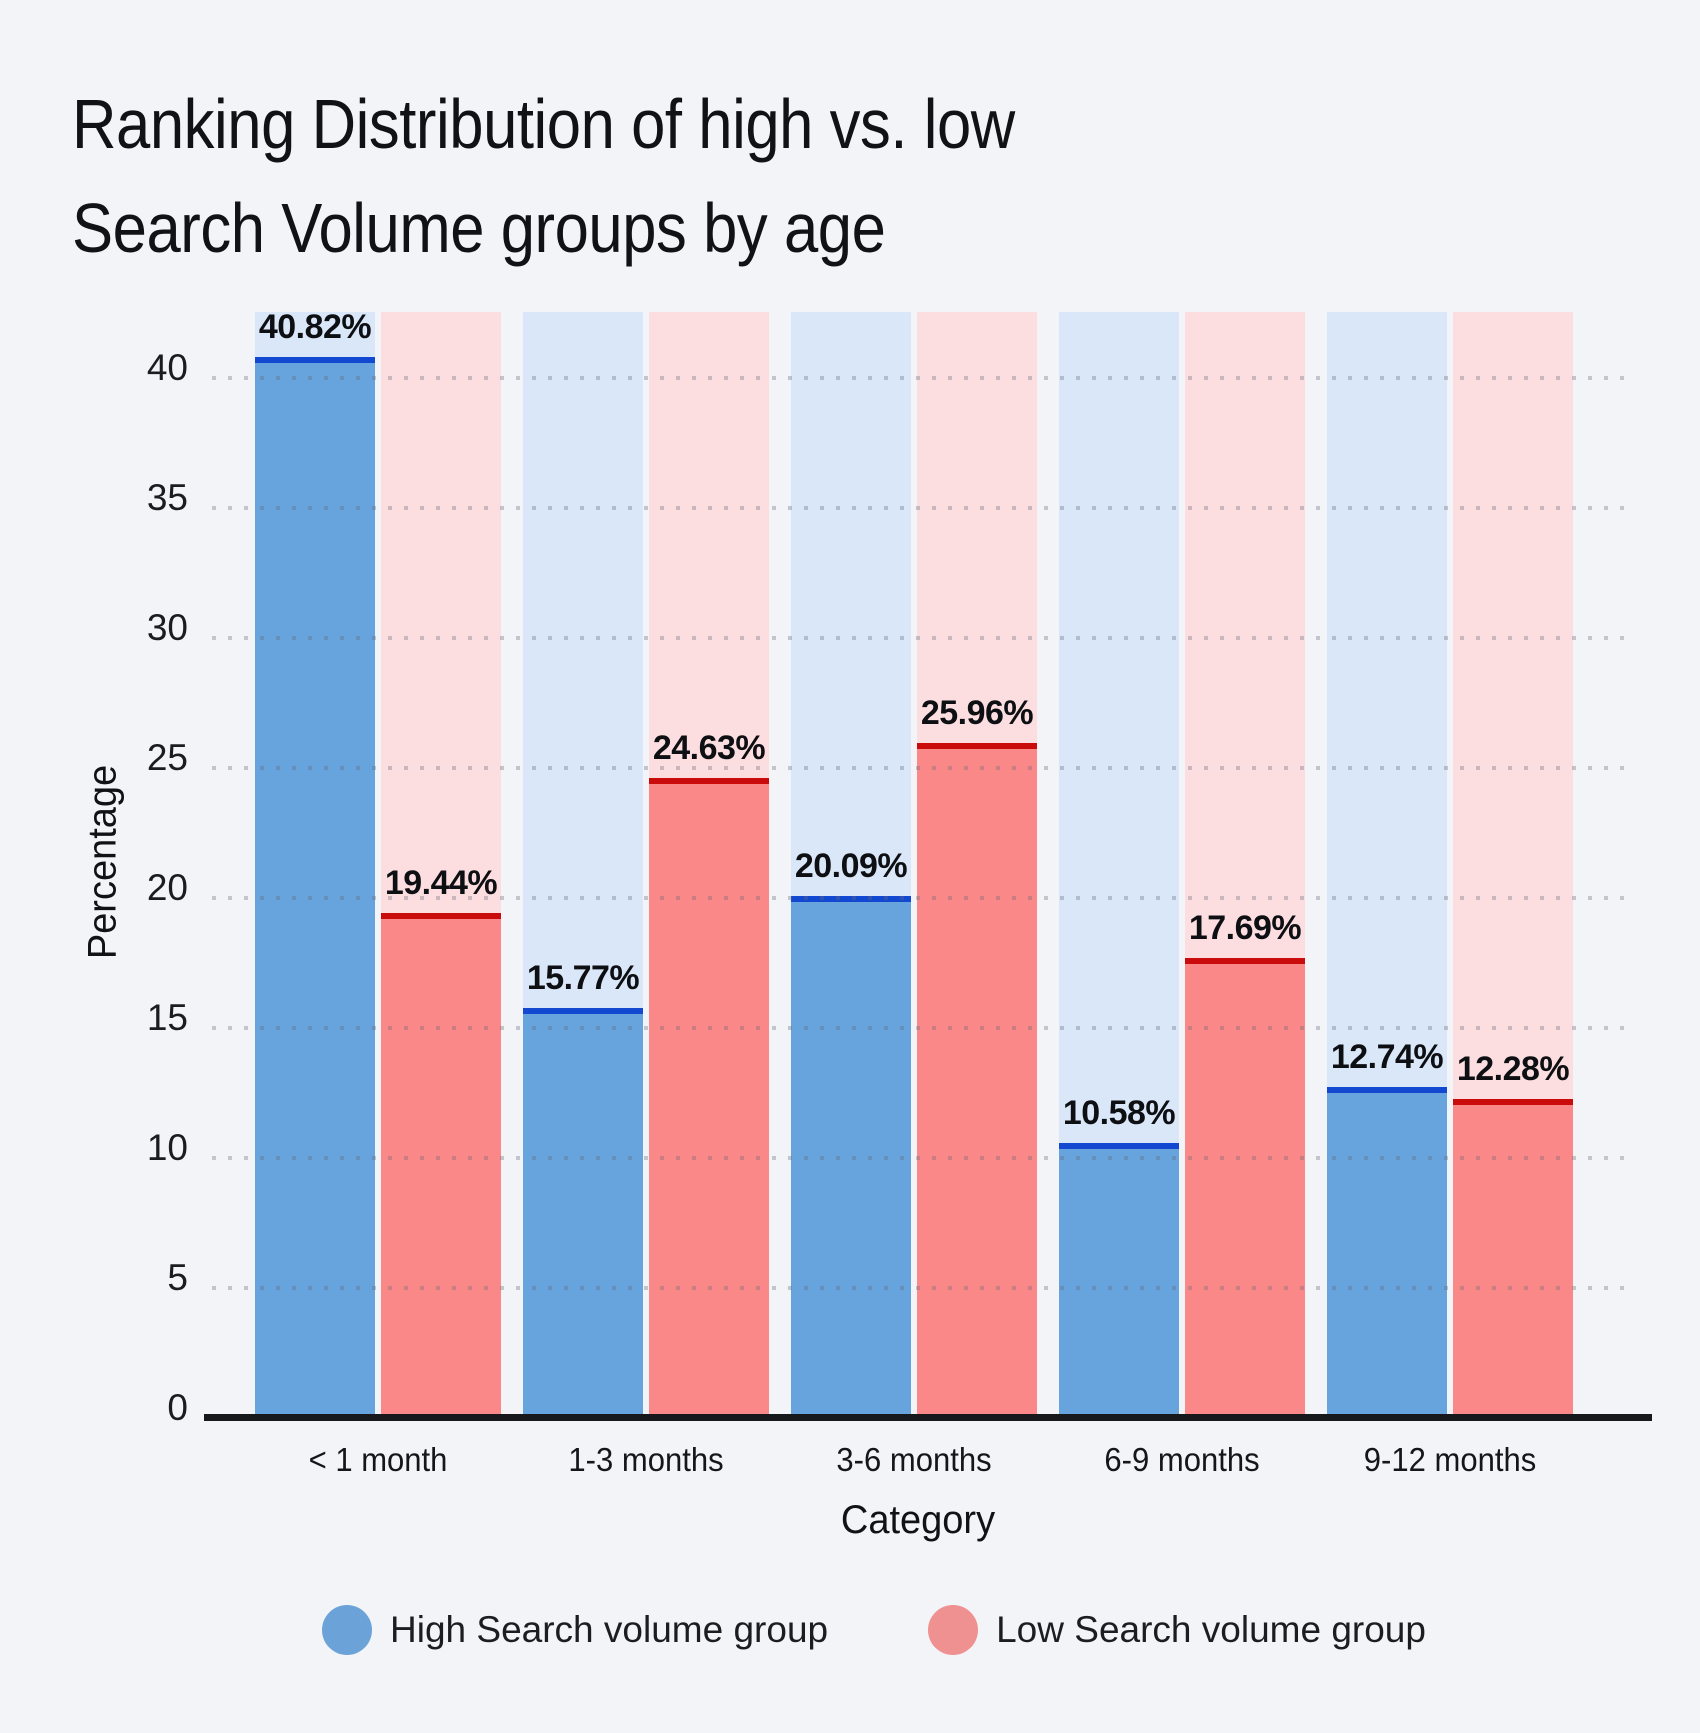  Describe the element at coordinates (347, 1630) in the screenshot. I see `legend-swatch-high-icon` at that location.